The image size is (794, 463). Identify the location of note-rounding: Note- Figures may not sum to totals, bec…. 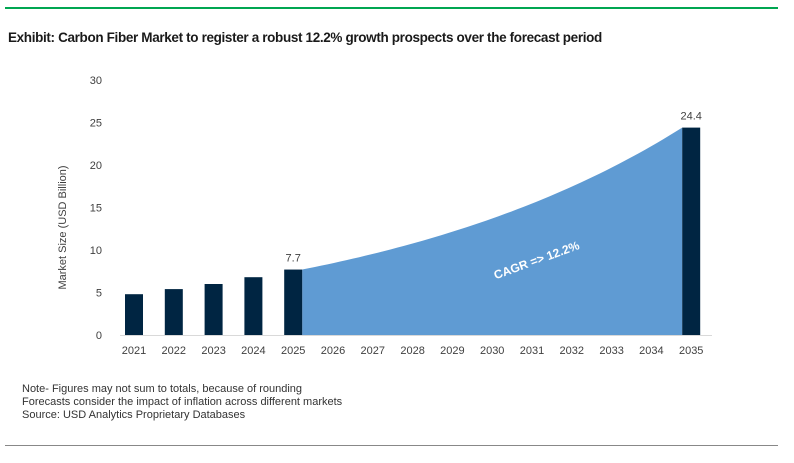
(162, 389).